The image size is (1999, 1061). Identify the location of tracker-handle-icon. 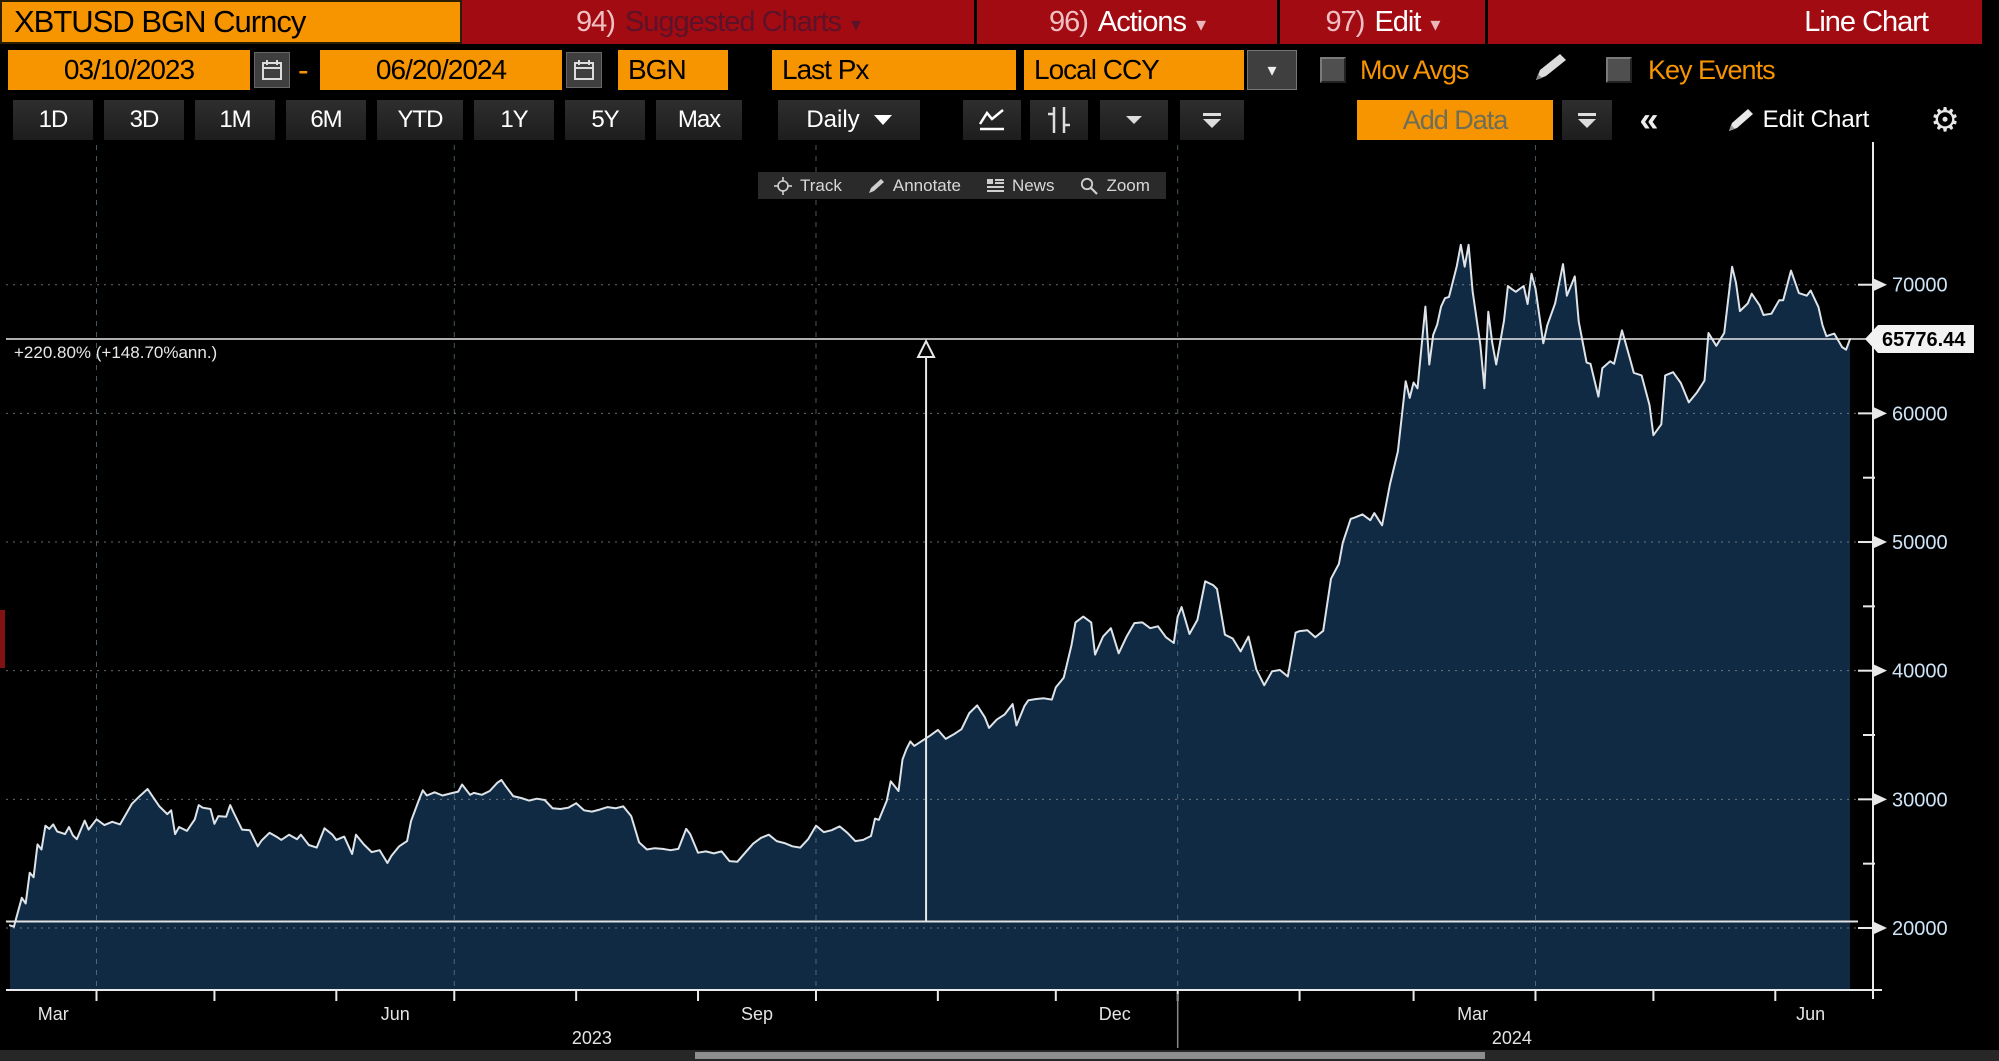
(926, 348).